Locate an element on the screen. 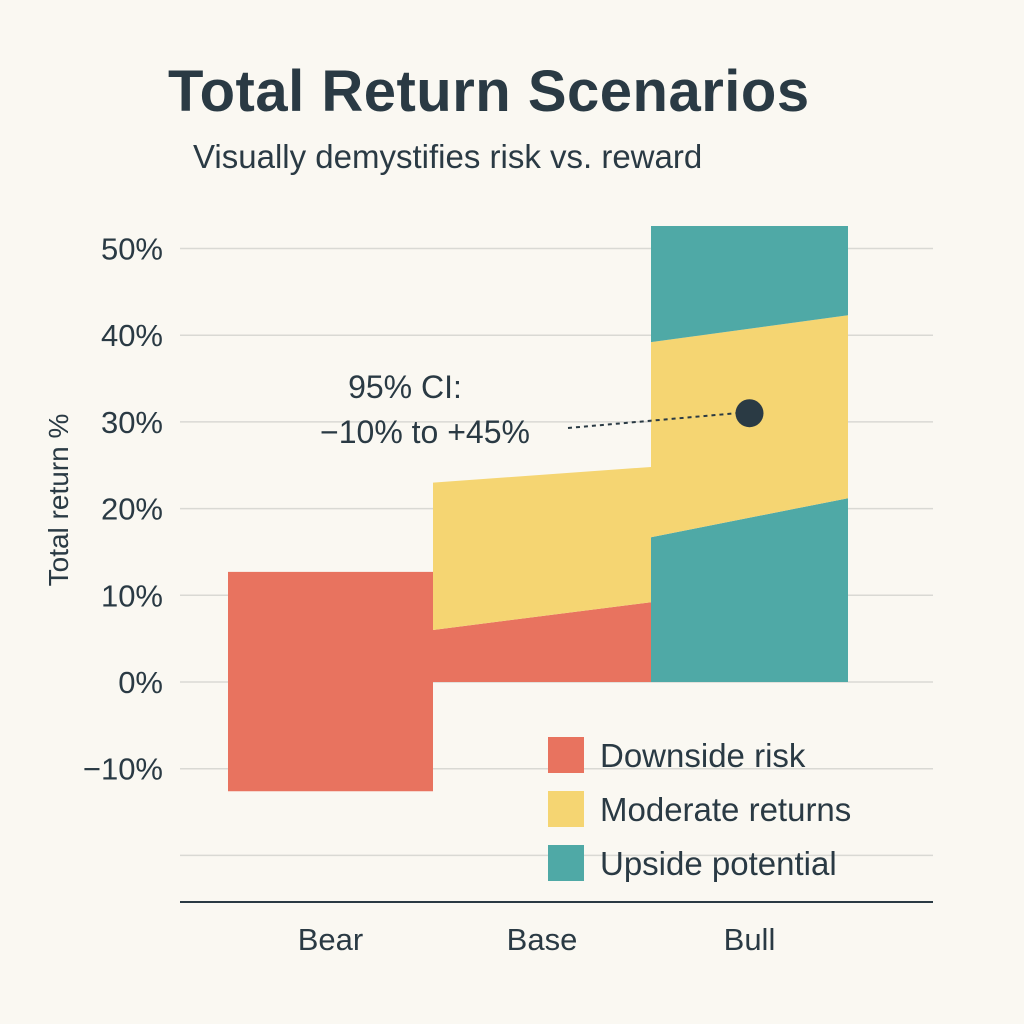  chart-subtitle: Visually demystifies risk vs. reward is located at coordinates (448, 156).